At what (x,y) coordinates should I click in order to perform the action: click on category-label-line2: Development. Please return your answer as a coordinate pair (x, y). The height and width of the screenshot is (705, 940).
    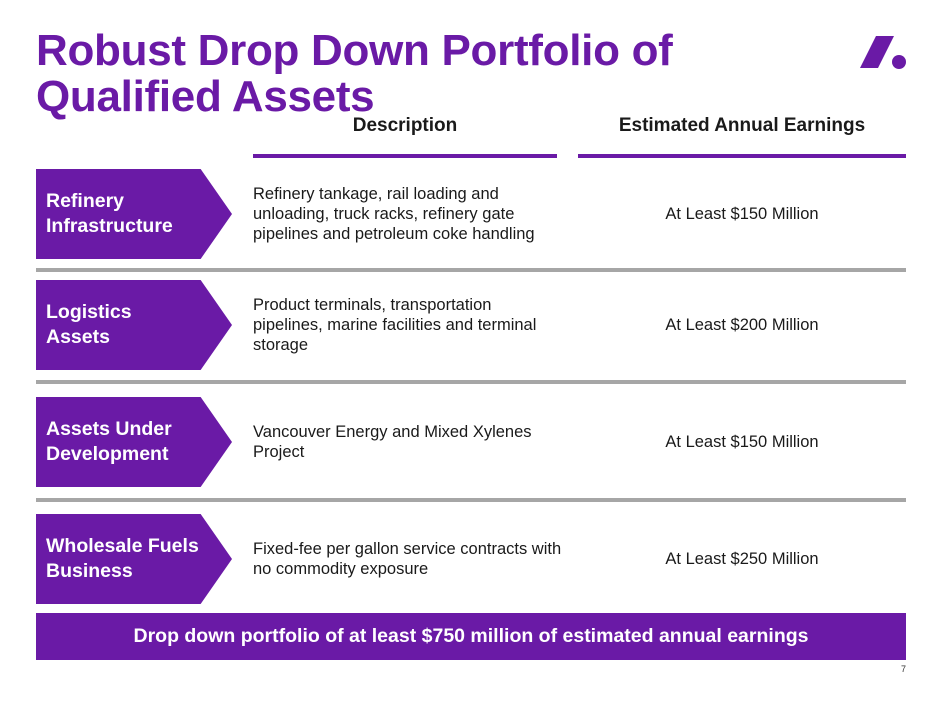
    Looking at the image, I should click on (107, 454).